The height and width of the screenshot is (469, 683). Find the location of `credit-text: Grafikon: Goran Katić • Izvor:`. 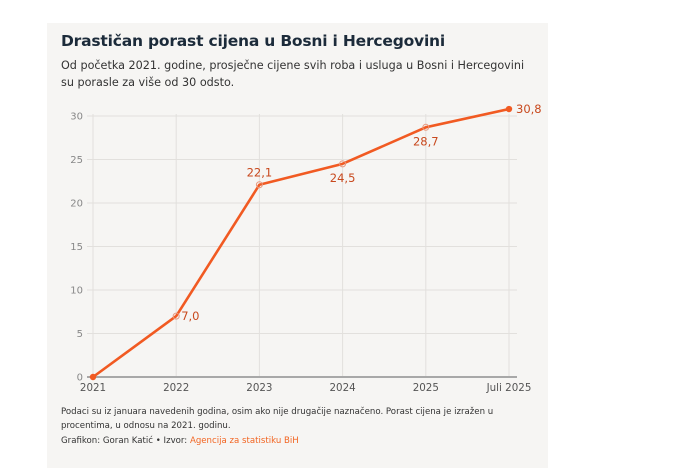

credit-text: Grafikon: Goran Katić • Izvor: is located at coordinates (125, 441).